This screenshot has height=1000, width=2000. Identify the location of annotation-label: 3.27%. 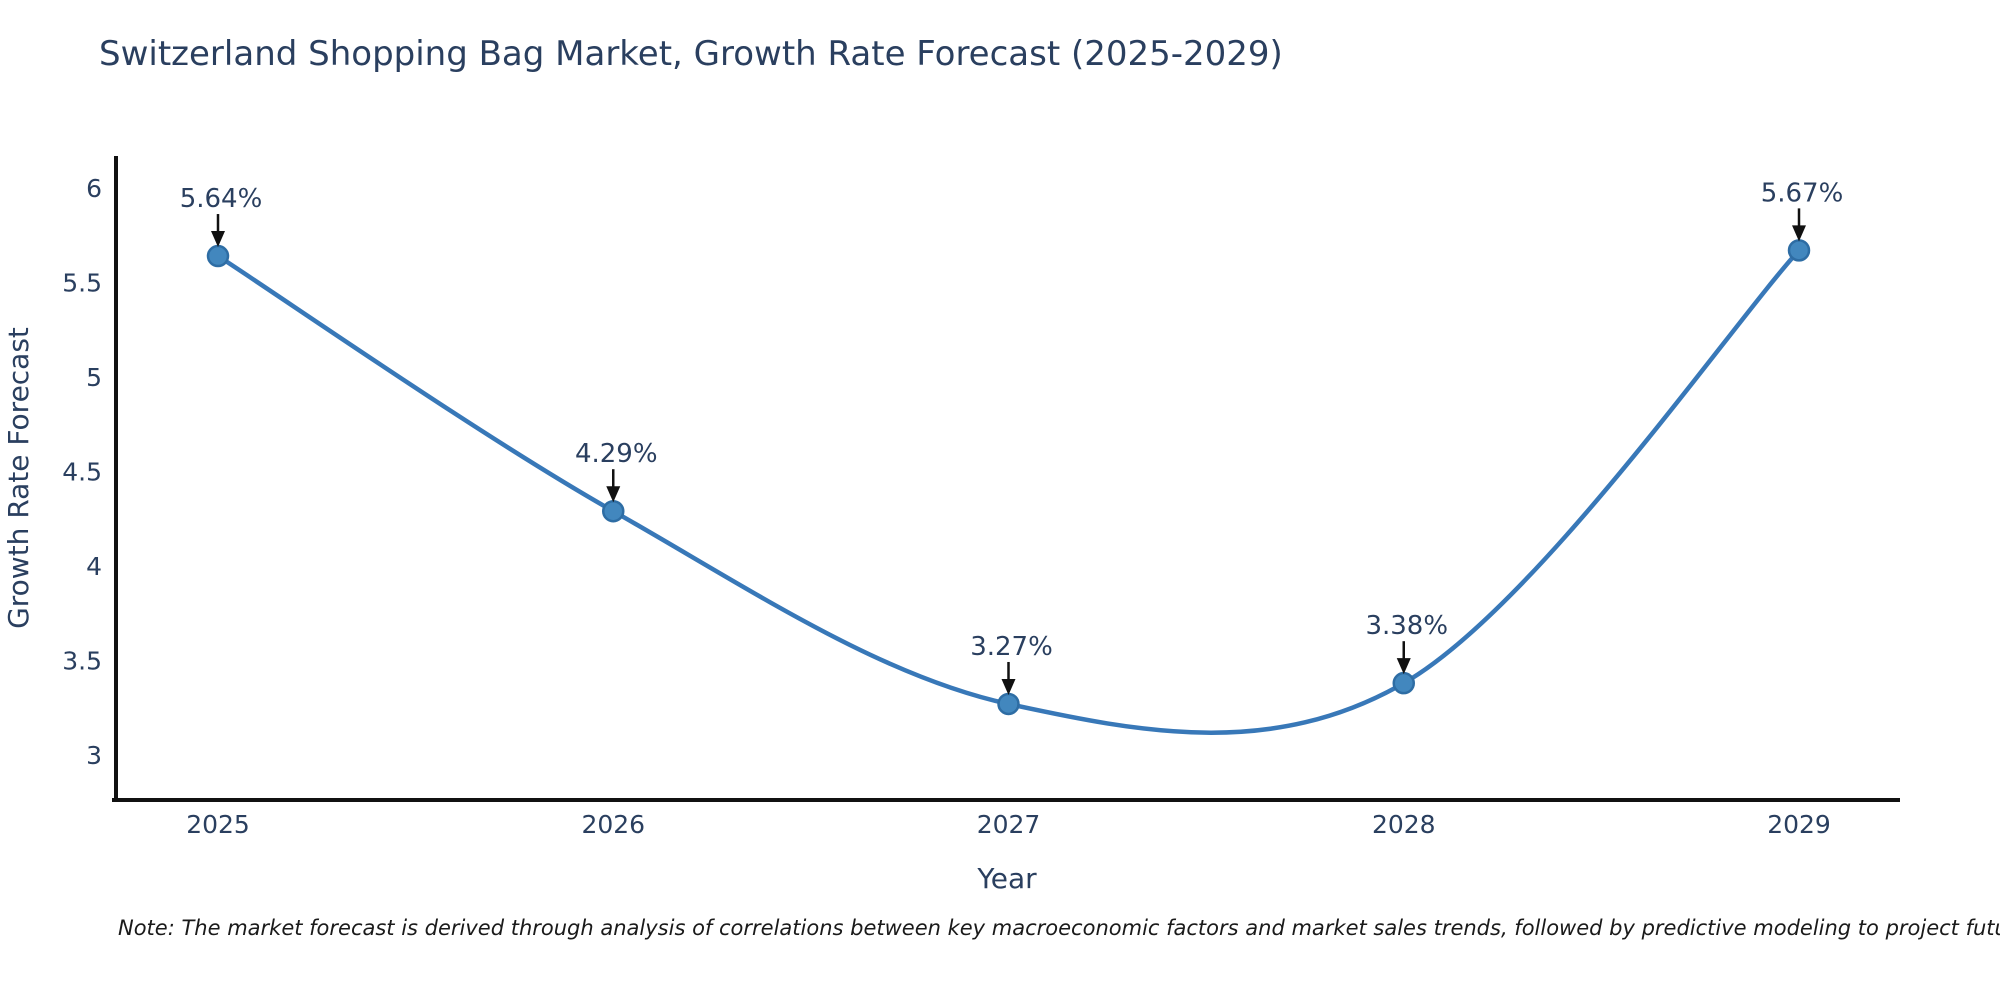
(1011, 647).